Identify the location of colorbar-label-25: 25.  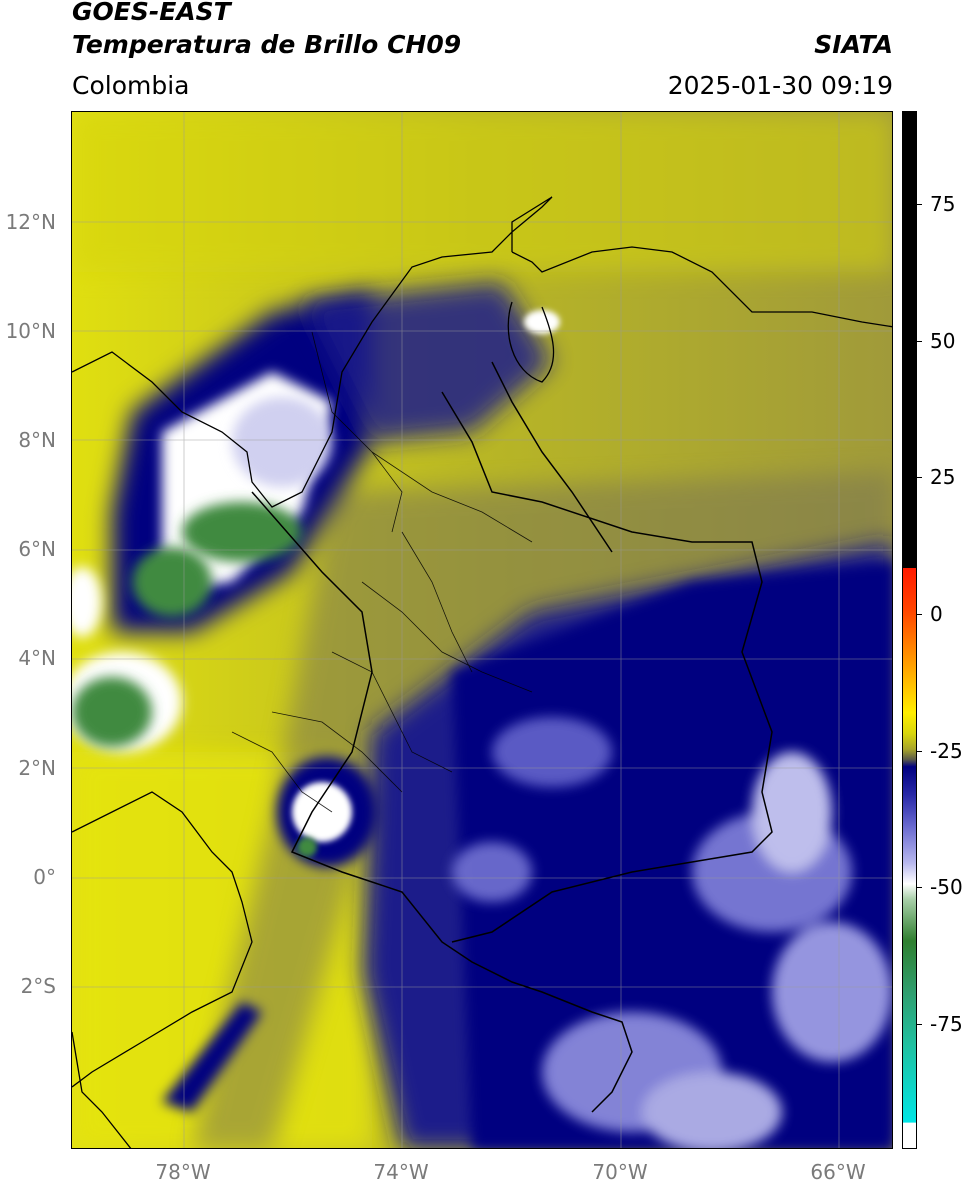
(943, 477).